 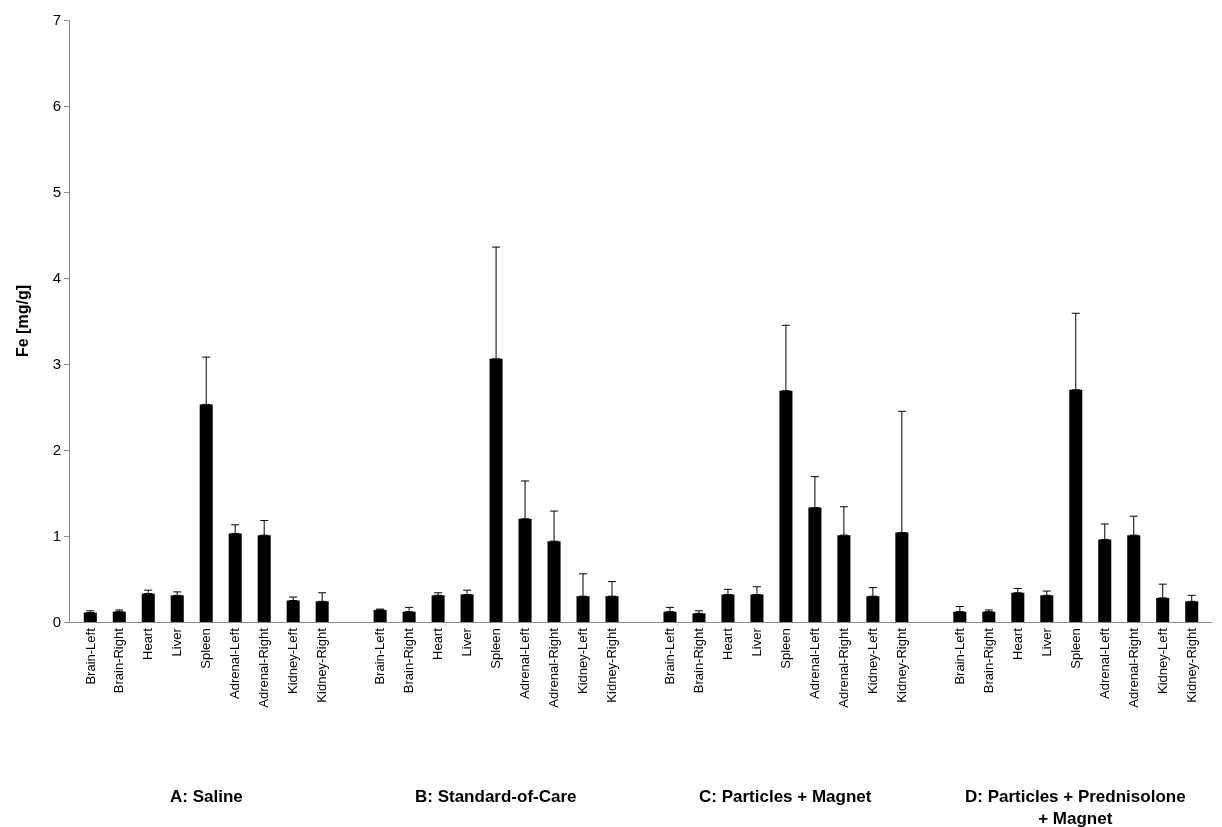 I want to click on y-axis-title: Fe [mg/g], so click(x=22, y=321).